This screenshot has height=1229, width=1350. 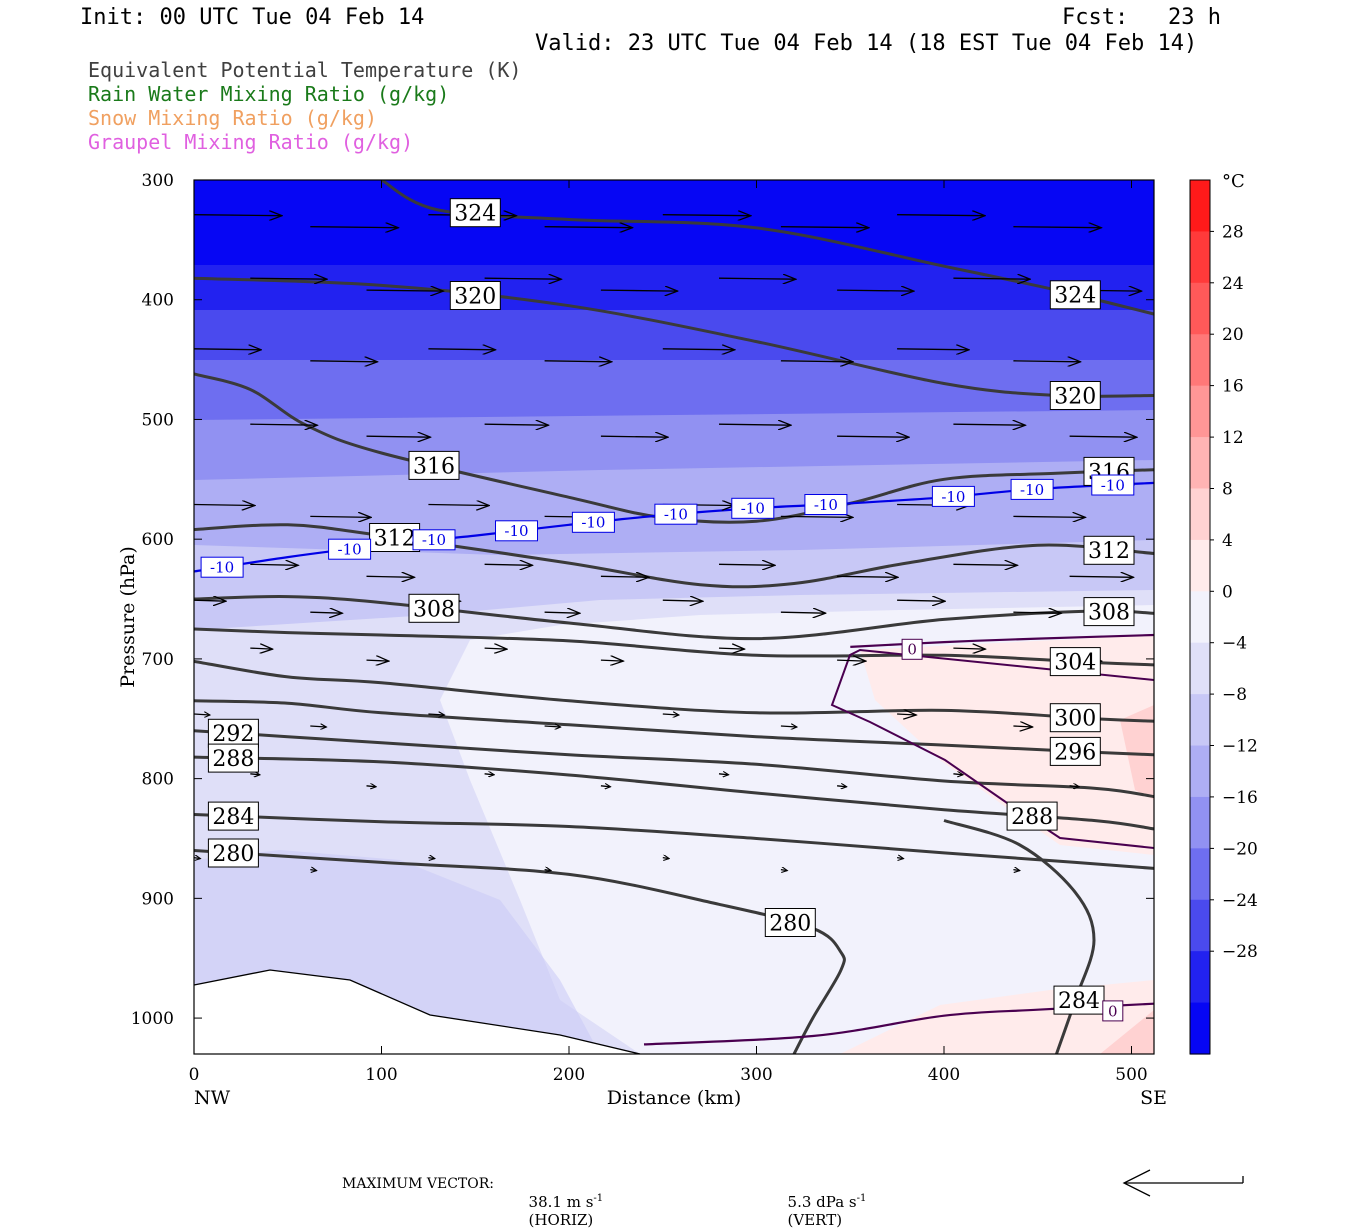 I want to click on x-tick-label: 300, so click(x=756, y=1075).